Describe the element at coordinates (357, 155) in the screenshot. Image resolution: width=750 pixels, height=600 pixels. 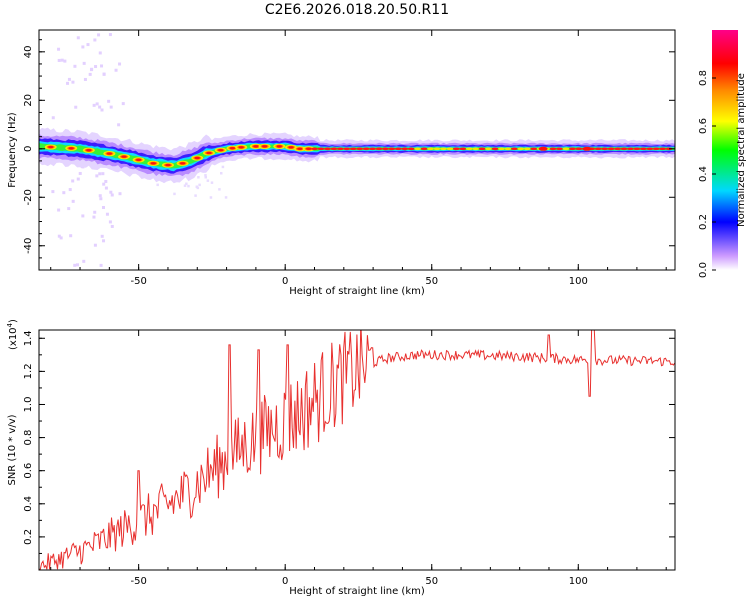
I see `halo-band` at that location.